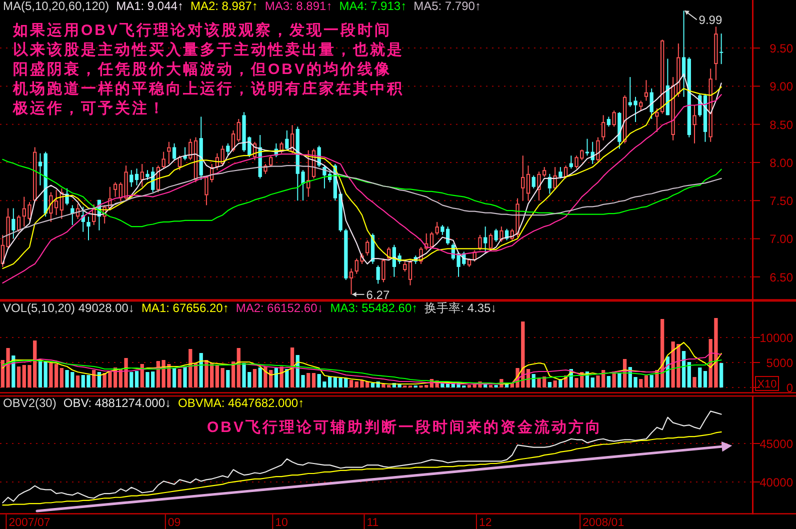 This screenshot has height=529, width=796. I want to click on y-tick-label: 8.00, so click(782, 163).